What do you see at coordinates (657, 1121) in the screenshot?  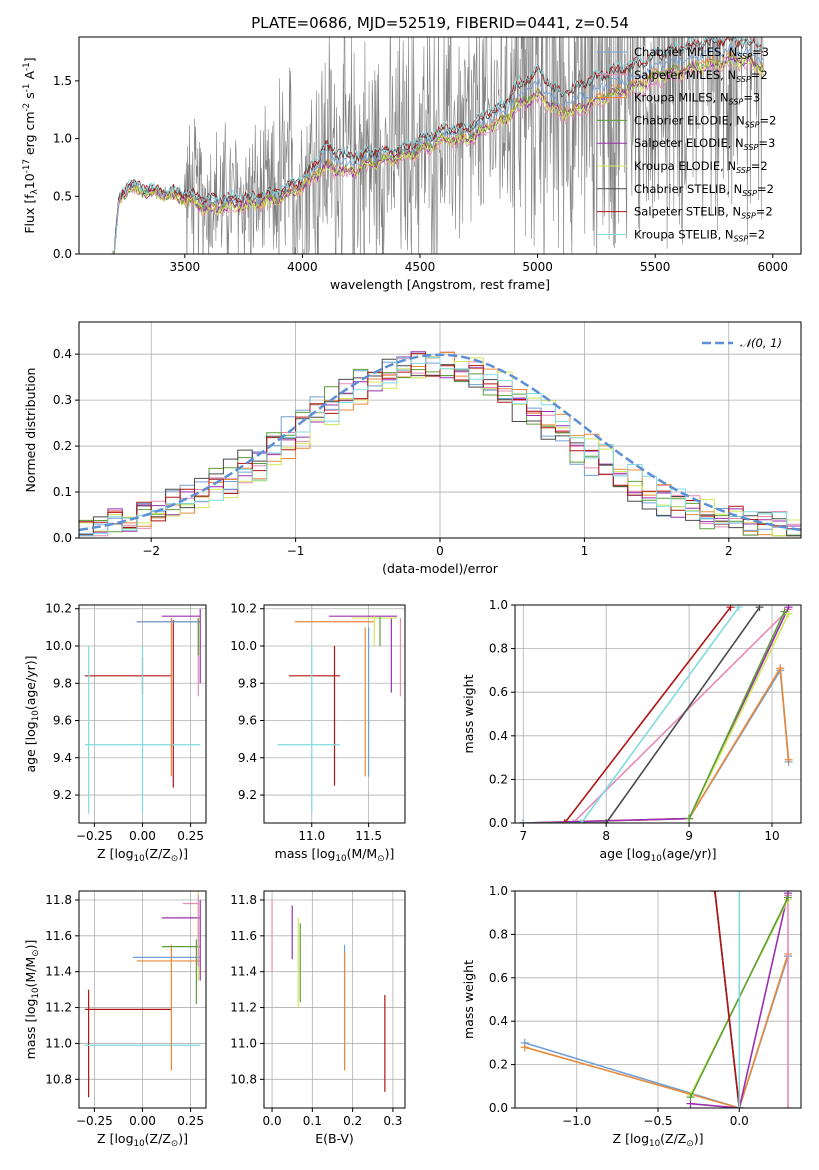 I see `x-tick-label: −0.5` at bounding box center [657, 1121].